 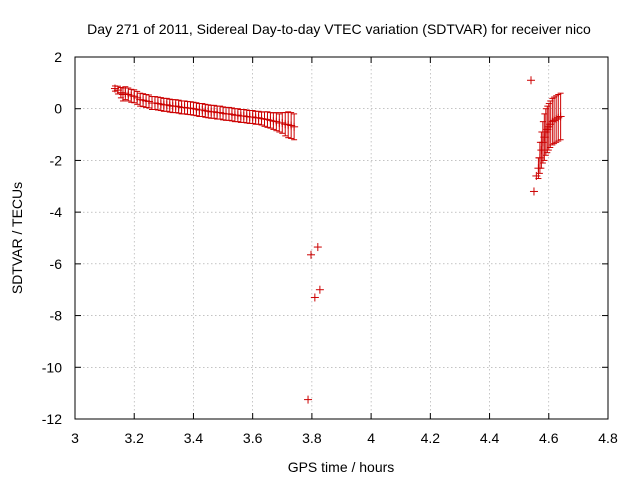 I want to click on y-tick-label: -12, so click(x=52, y=419).